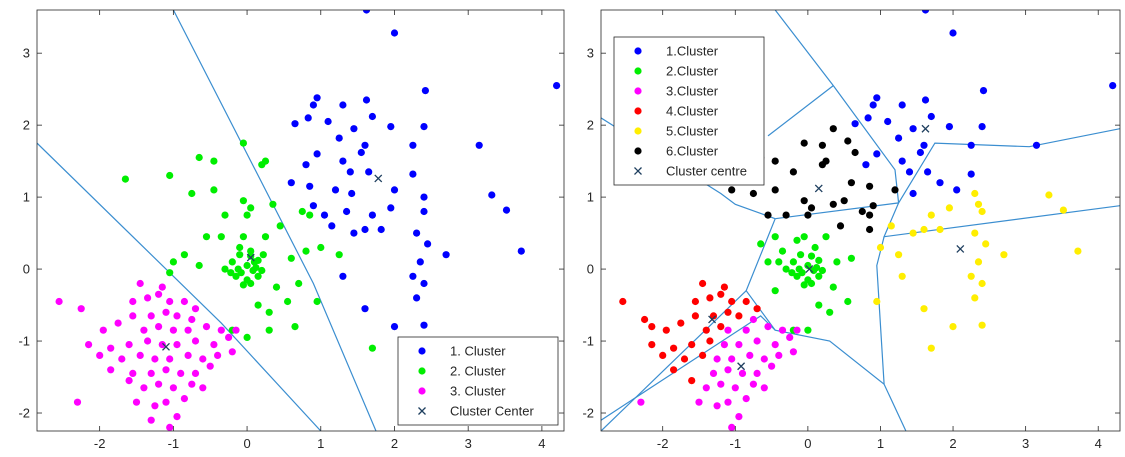  What do you see at coordinates (26, 269) in the screenshot?
I see `y-tick-label: 0` at bounding box center [26, 269].